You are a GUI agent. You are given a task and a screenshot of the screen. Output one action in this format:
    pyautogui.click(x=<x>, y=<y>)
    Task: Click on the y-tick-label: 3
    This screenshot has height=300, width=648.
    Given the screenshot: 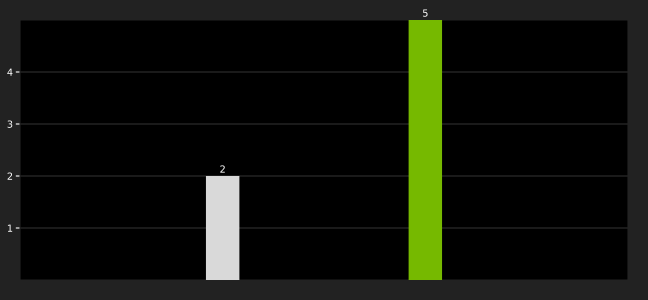 What is the action you would take?
    pyautogui.click(x=10, y=124)
    